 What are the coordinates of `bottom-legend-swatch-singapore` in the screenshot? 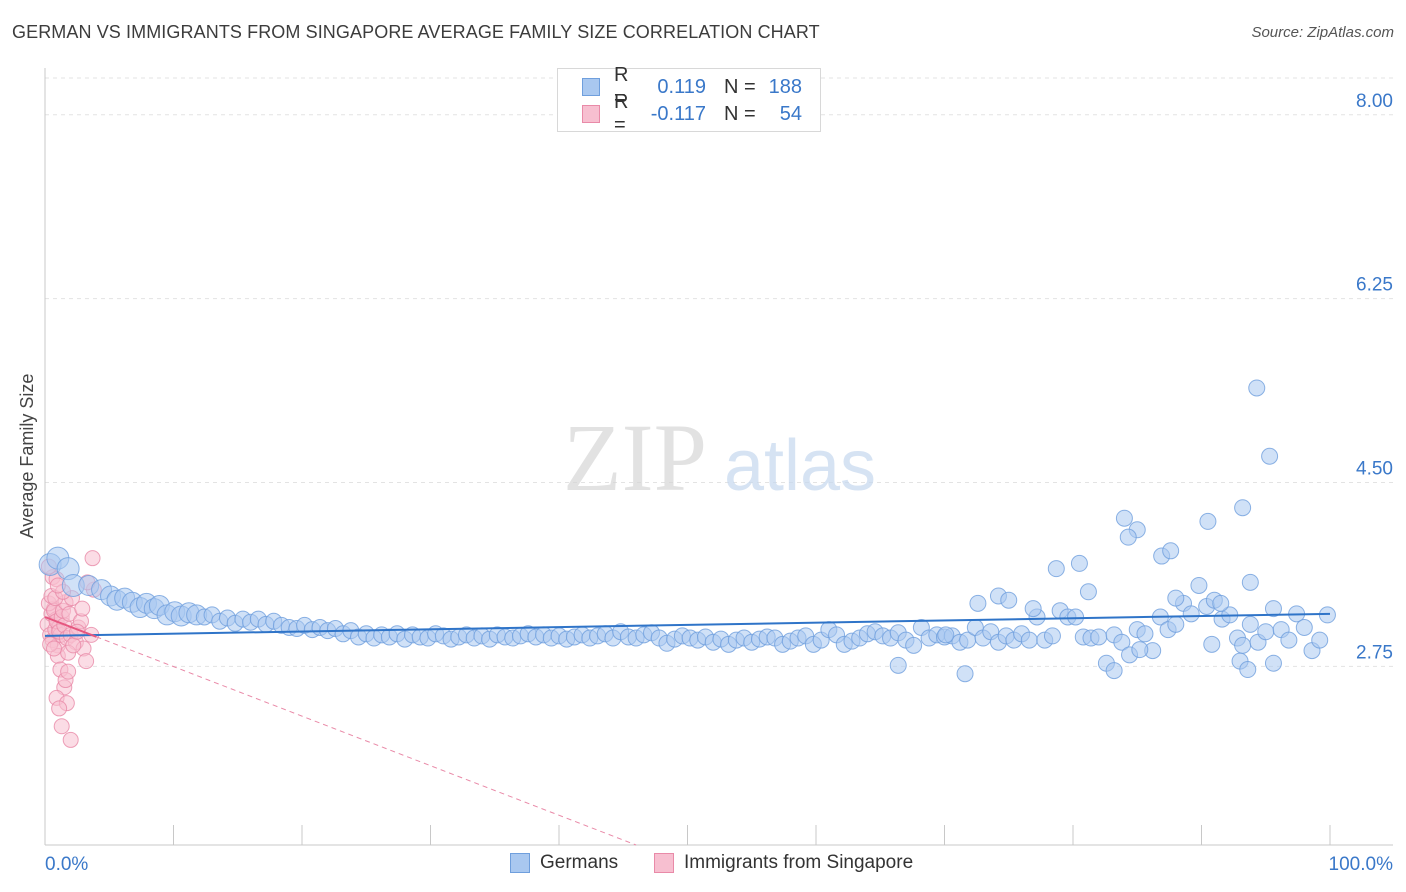 It's located at (664, 863).